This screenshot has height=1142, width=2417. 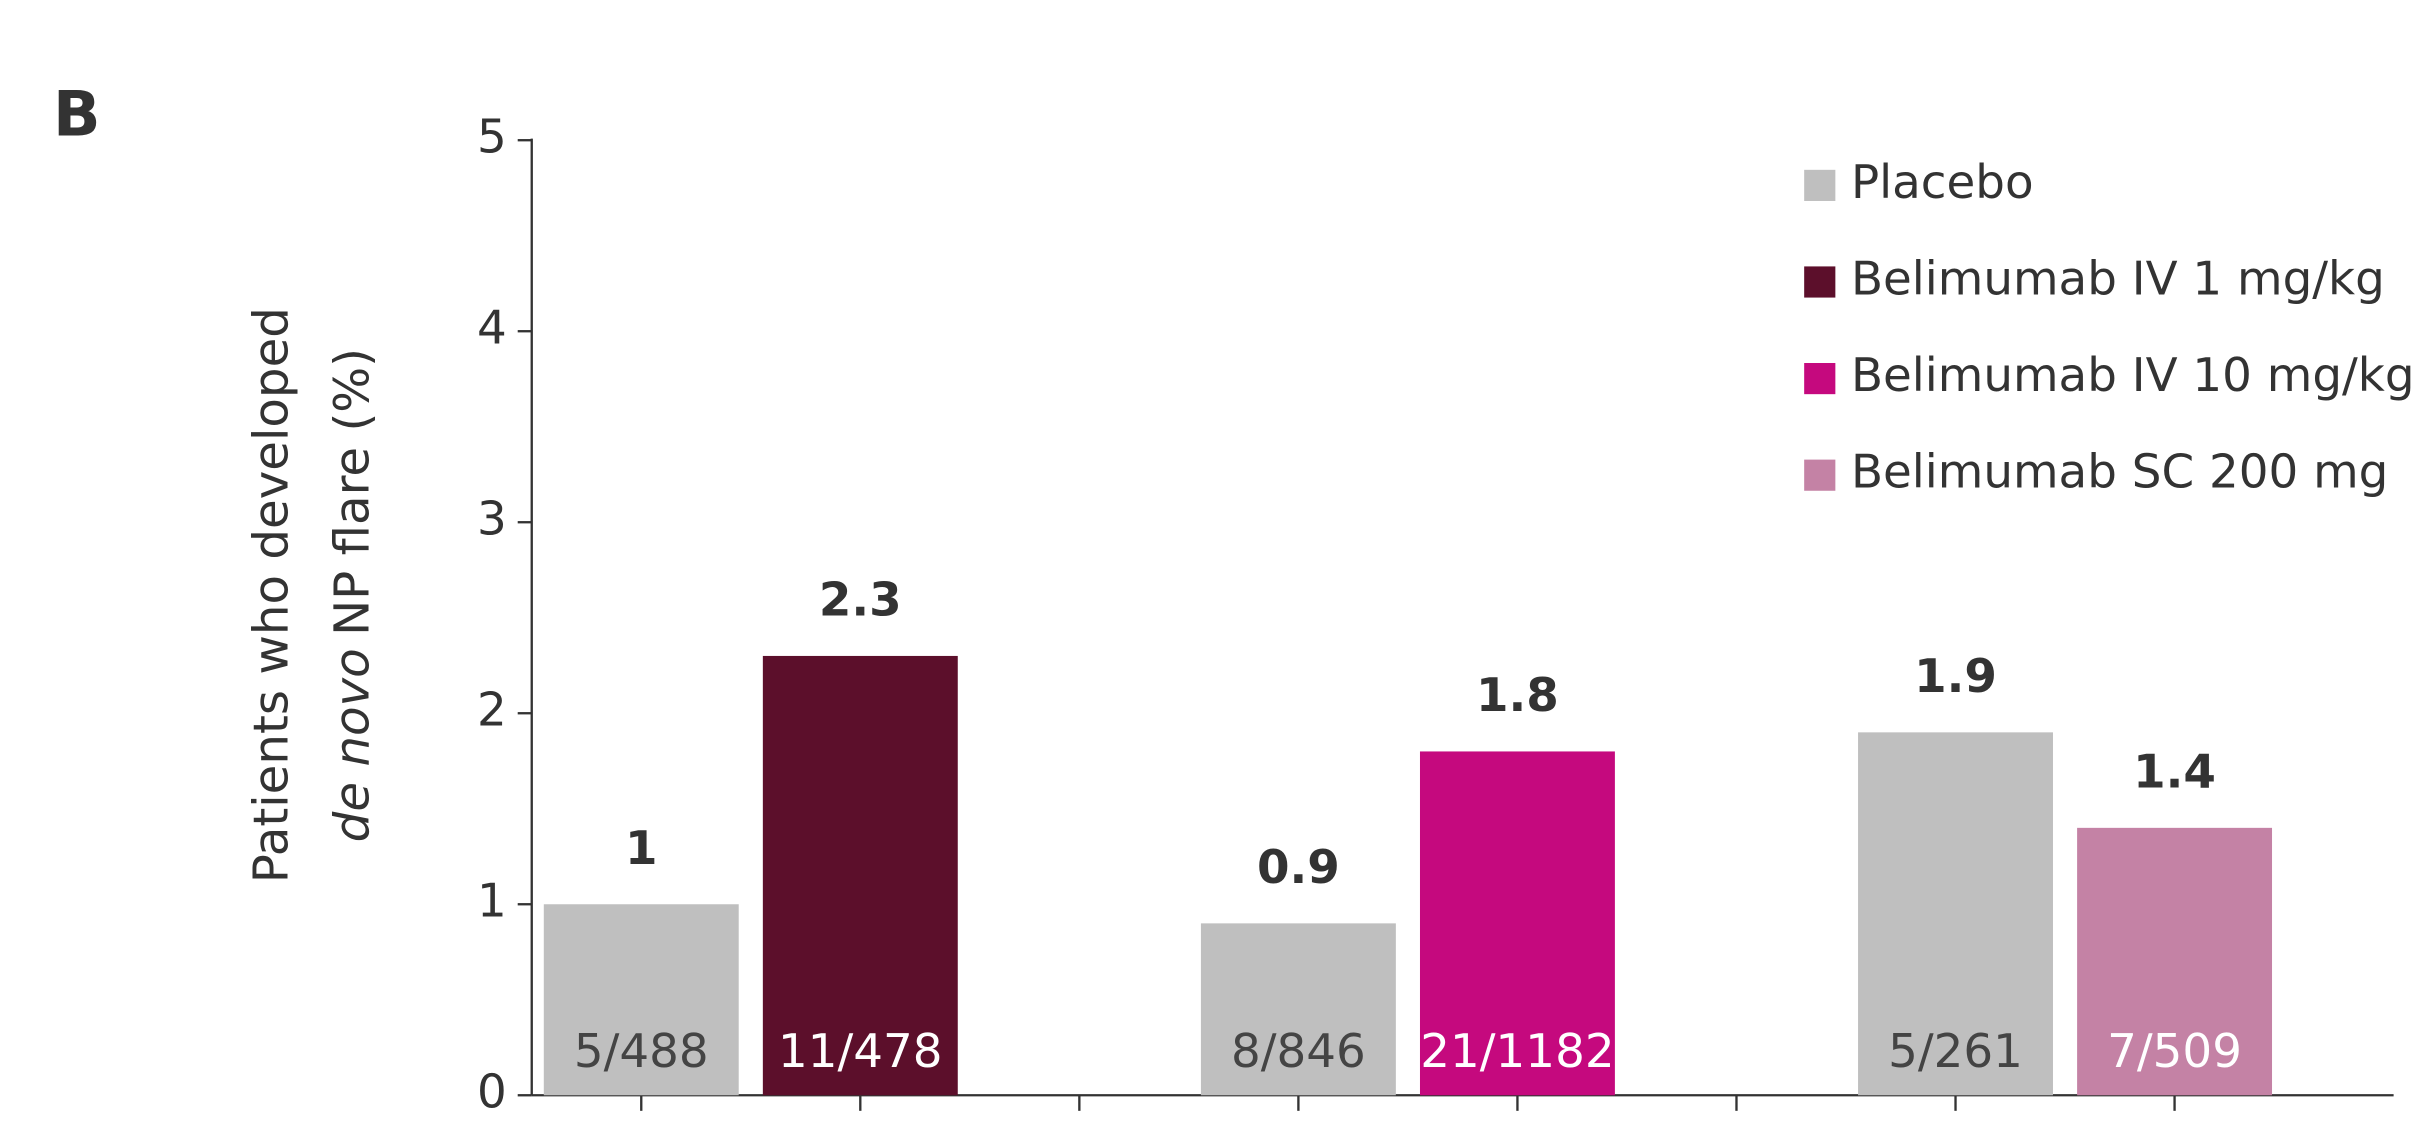 I want to click on value-label: 2.3, so click(x=860, y=600).